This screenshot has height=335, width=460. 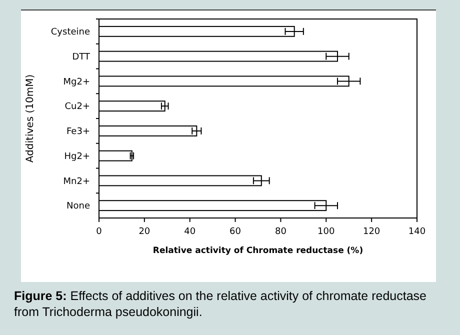 I want to click on y-tick-label: None, so click(x=78, y=207).